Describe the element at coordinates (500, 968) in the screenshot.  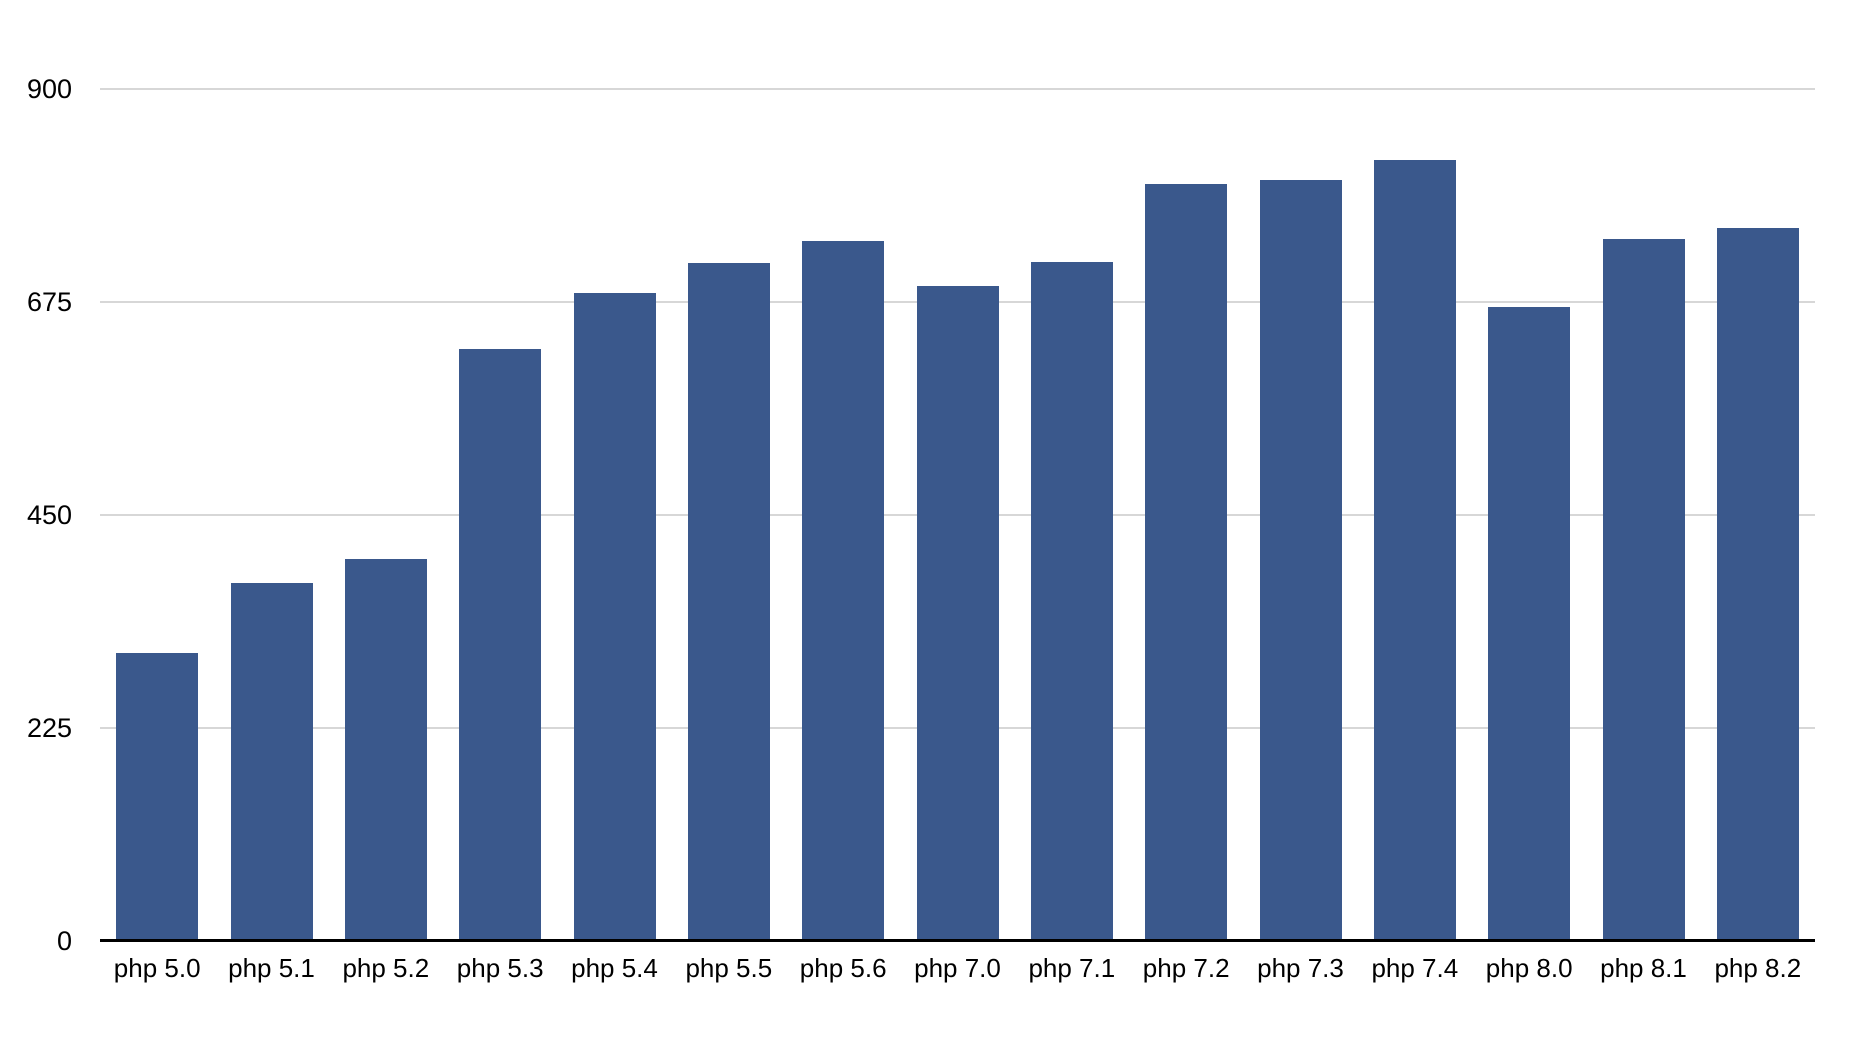
I see `x-tick-label: php 5.3` at that location.